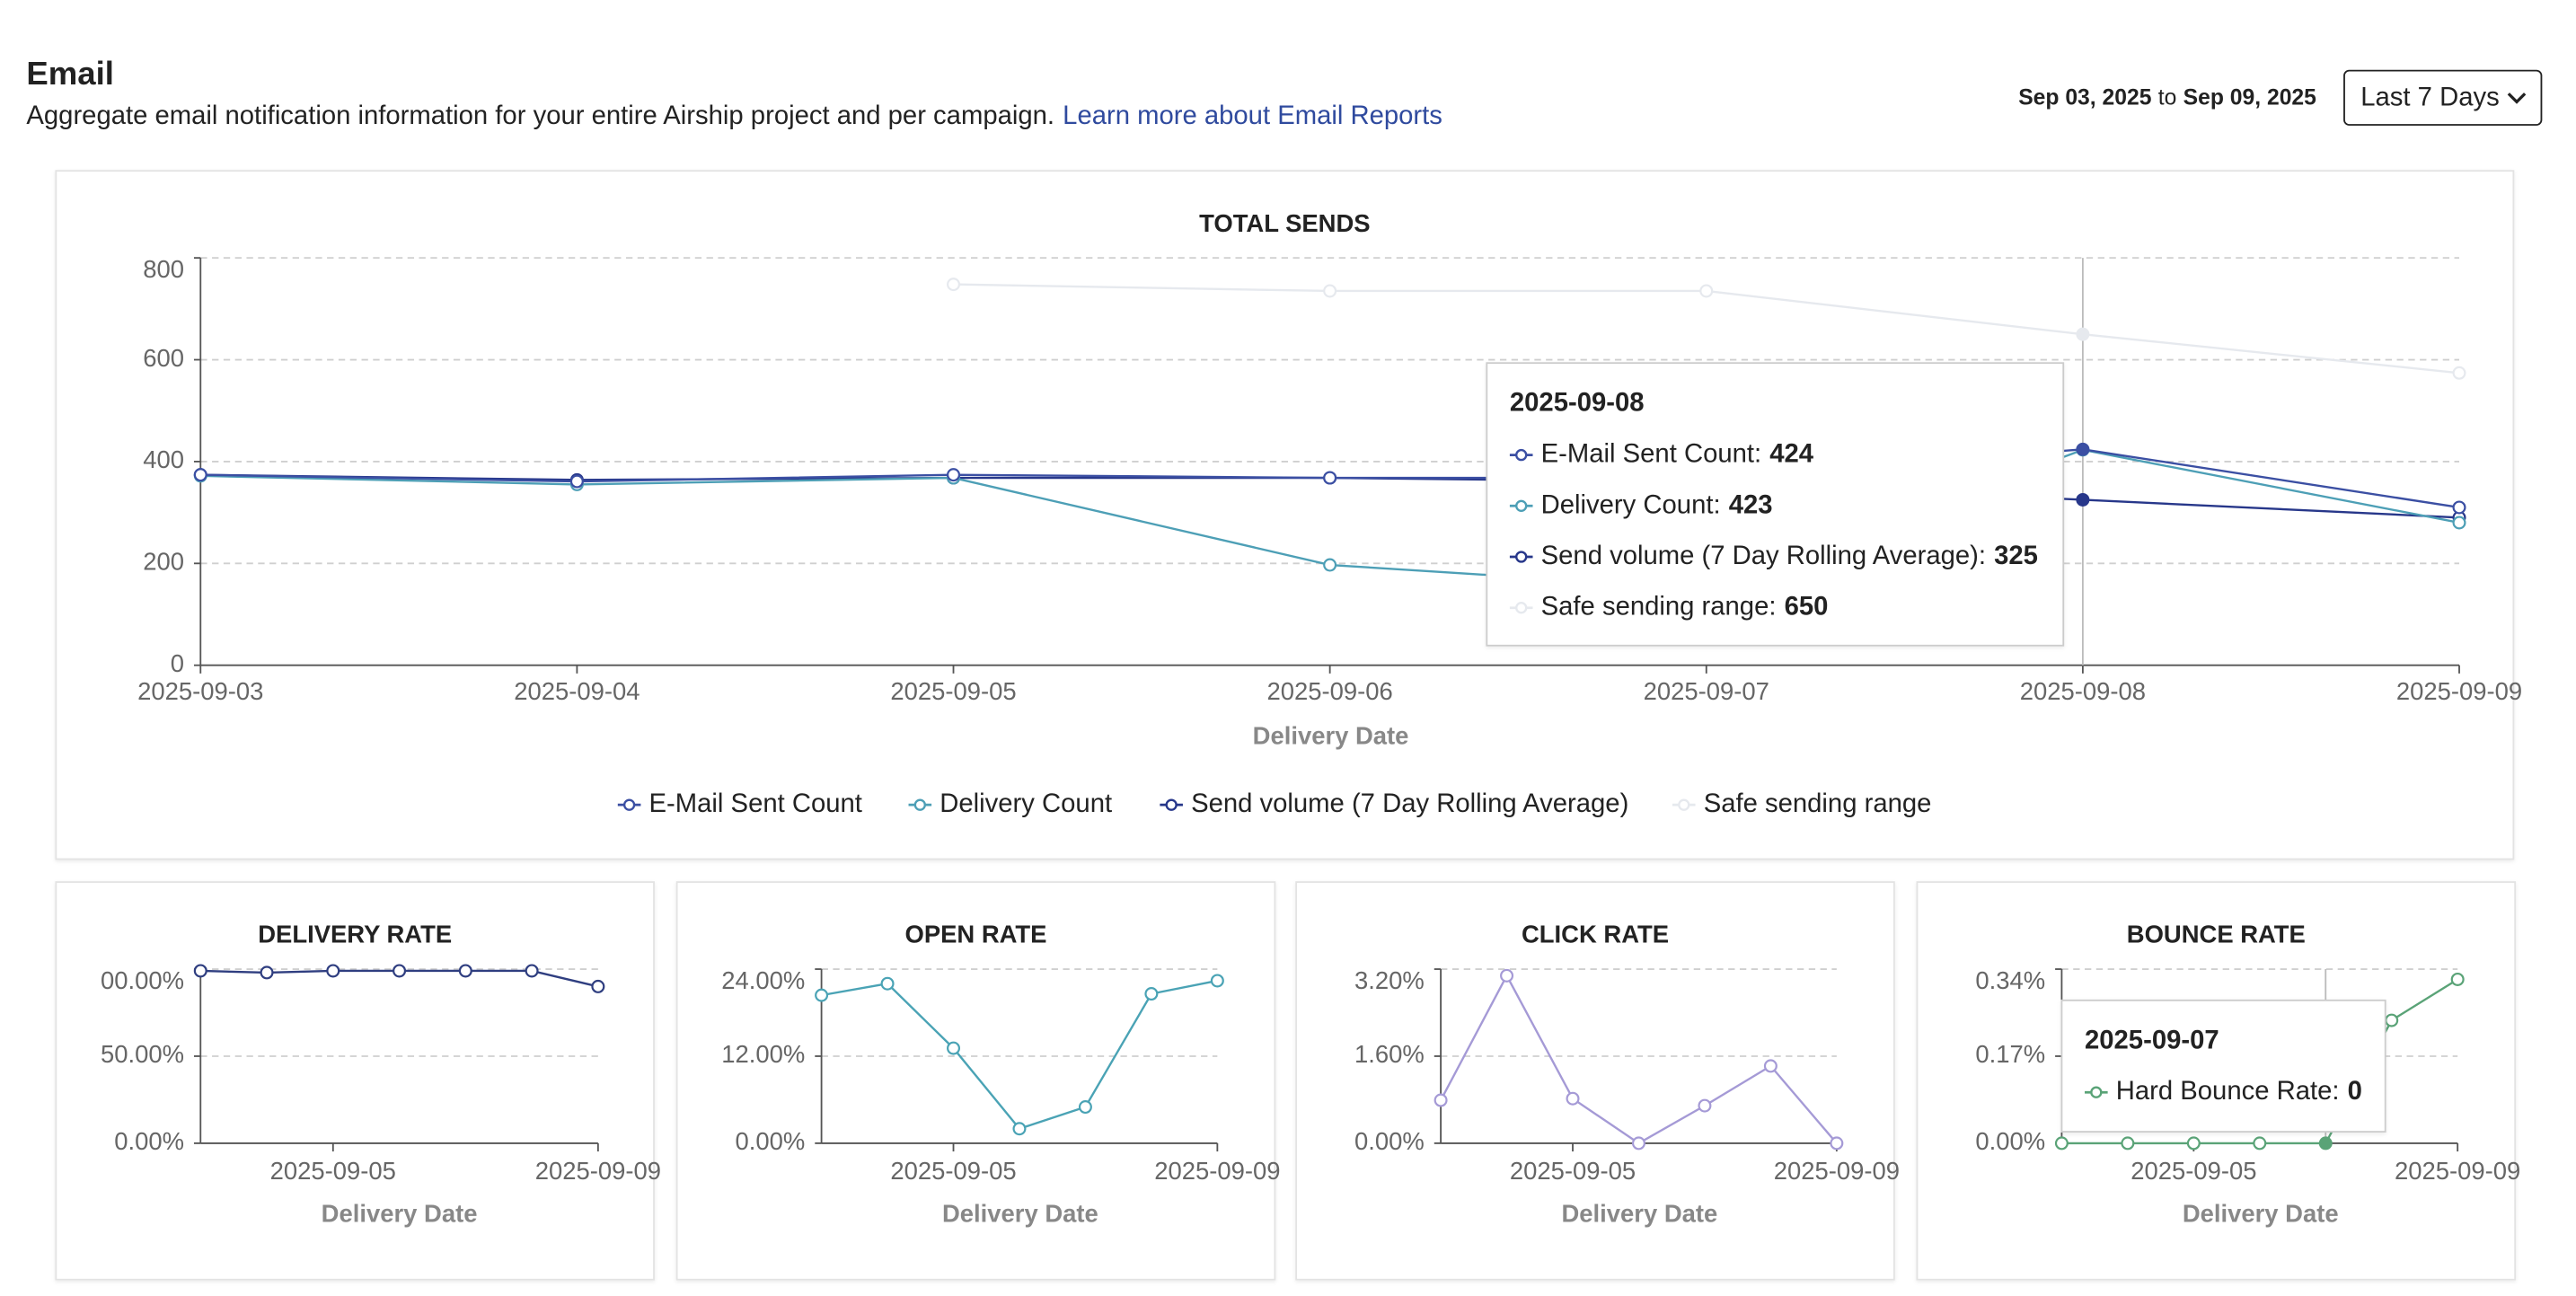 This screenshot has width=2576, height=1296. What do you see at coordinates (1026, 803) in the screenshot?
I see `legend-label: Delivery Count` at bounding box center [1026, 803].